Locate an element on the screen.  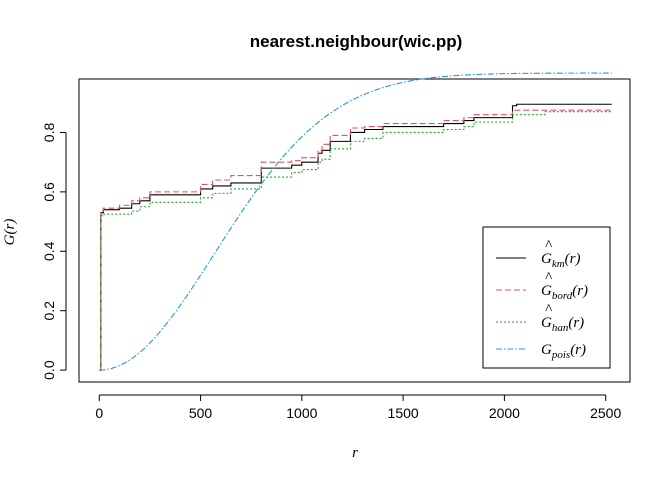
y-tick-label: 0.6 is located at coordinates (49, 192).